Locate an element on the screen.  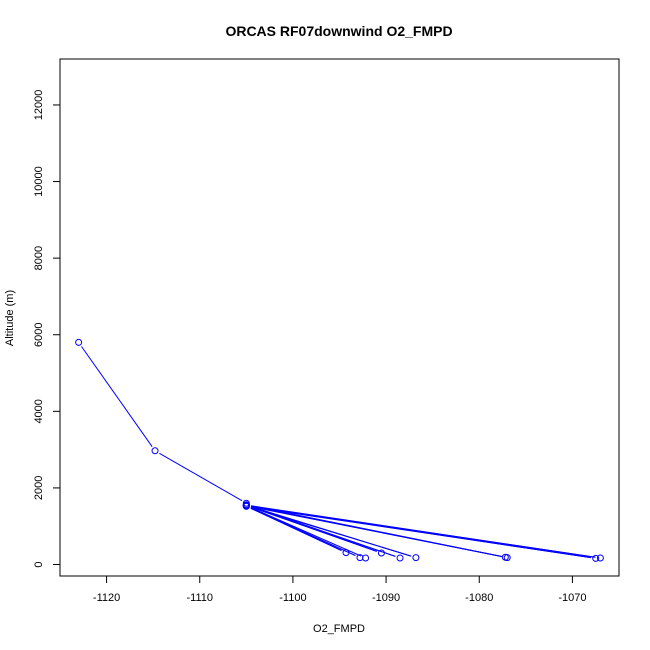
x-axis-label: O2_FMPD is located at coordinates (339, 629).